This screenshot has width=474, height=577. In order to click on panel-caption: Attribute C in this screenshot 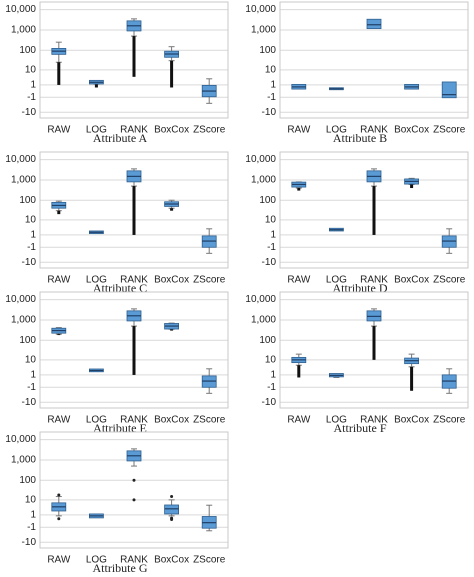, I will do `click(120, 288)`.